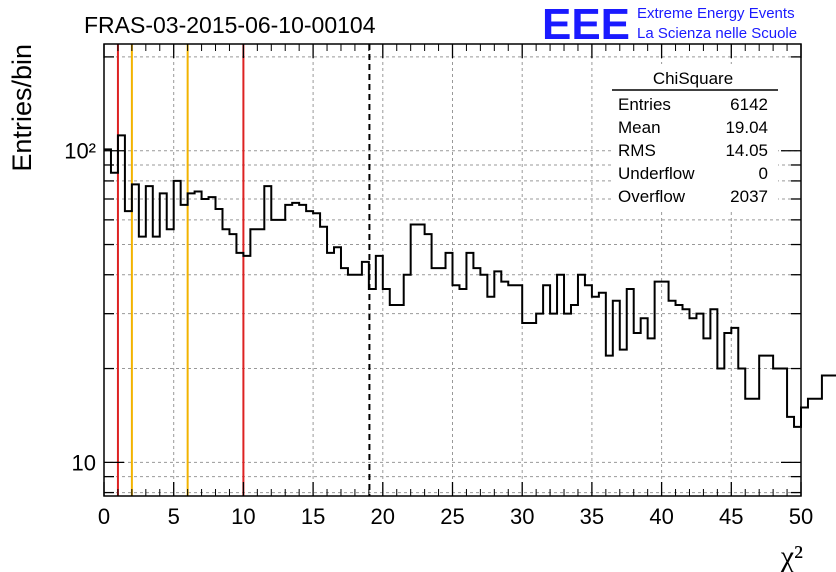 The height and width of the screenshot is (572, 836). Describe the element at coordinates (801, 516) in the screenshot. I see `x-tick-label: 50` at that location.